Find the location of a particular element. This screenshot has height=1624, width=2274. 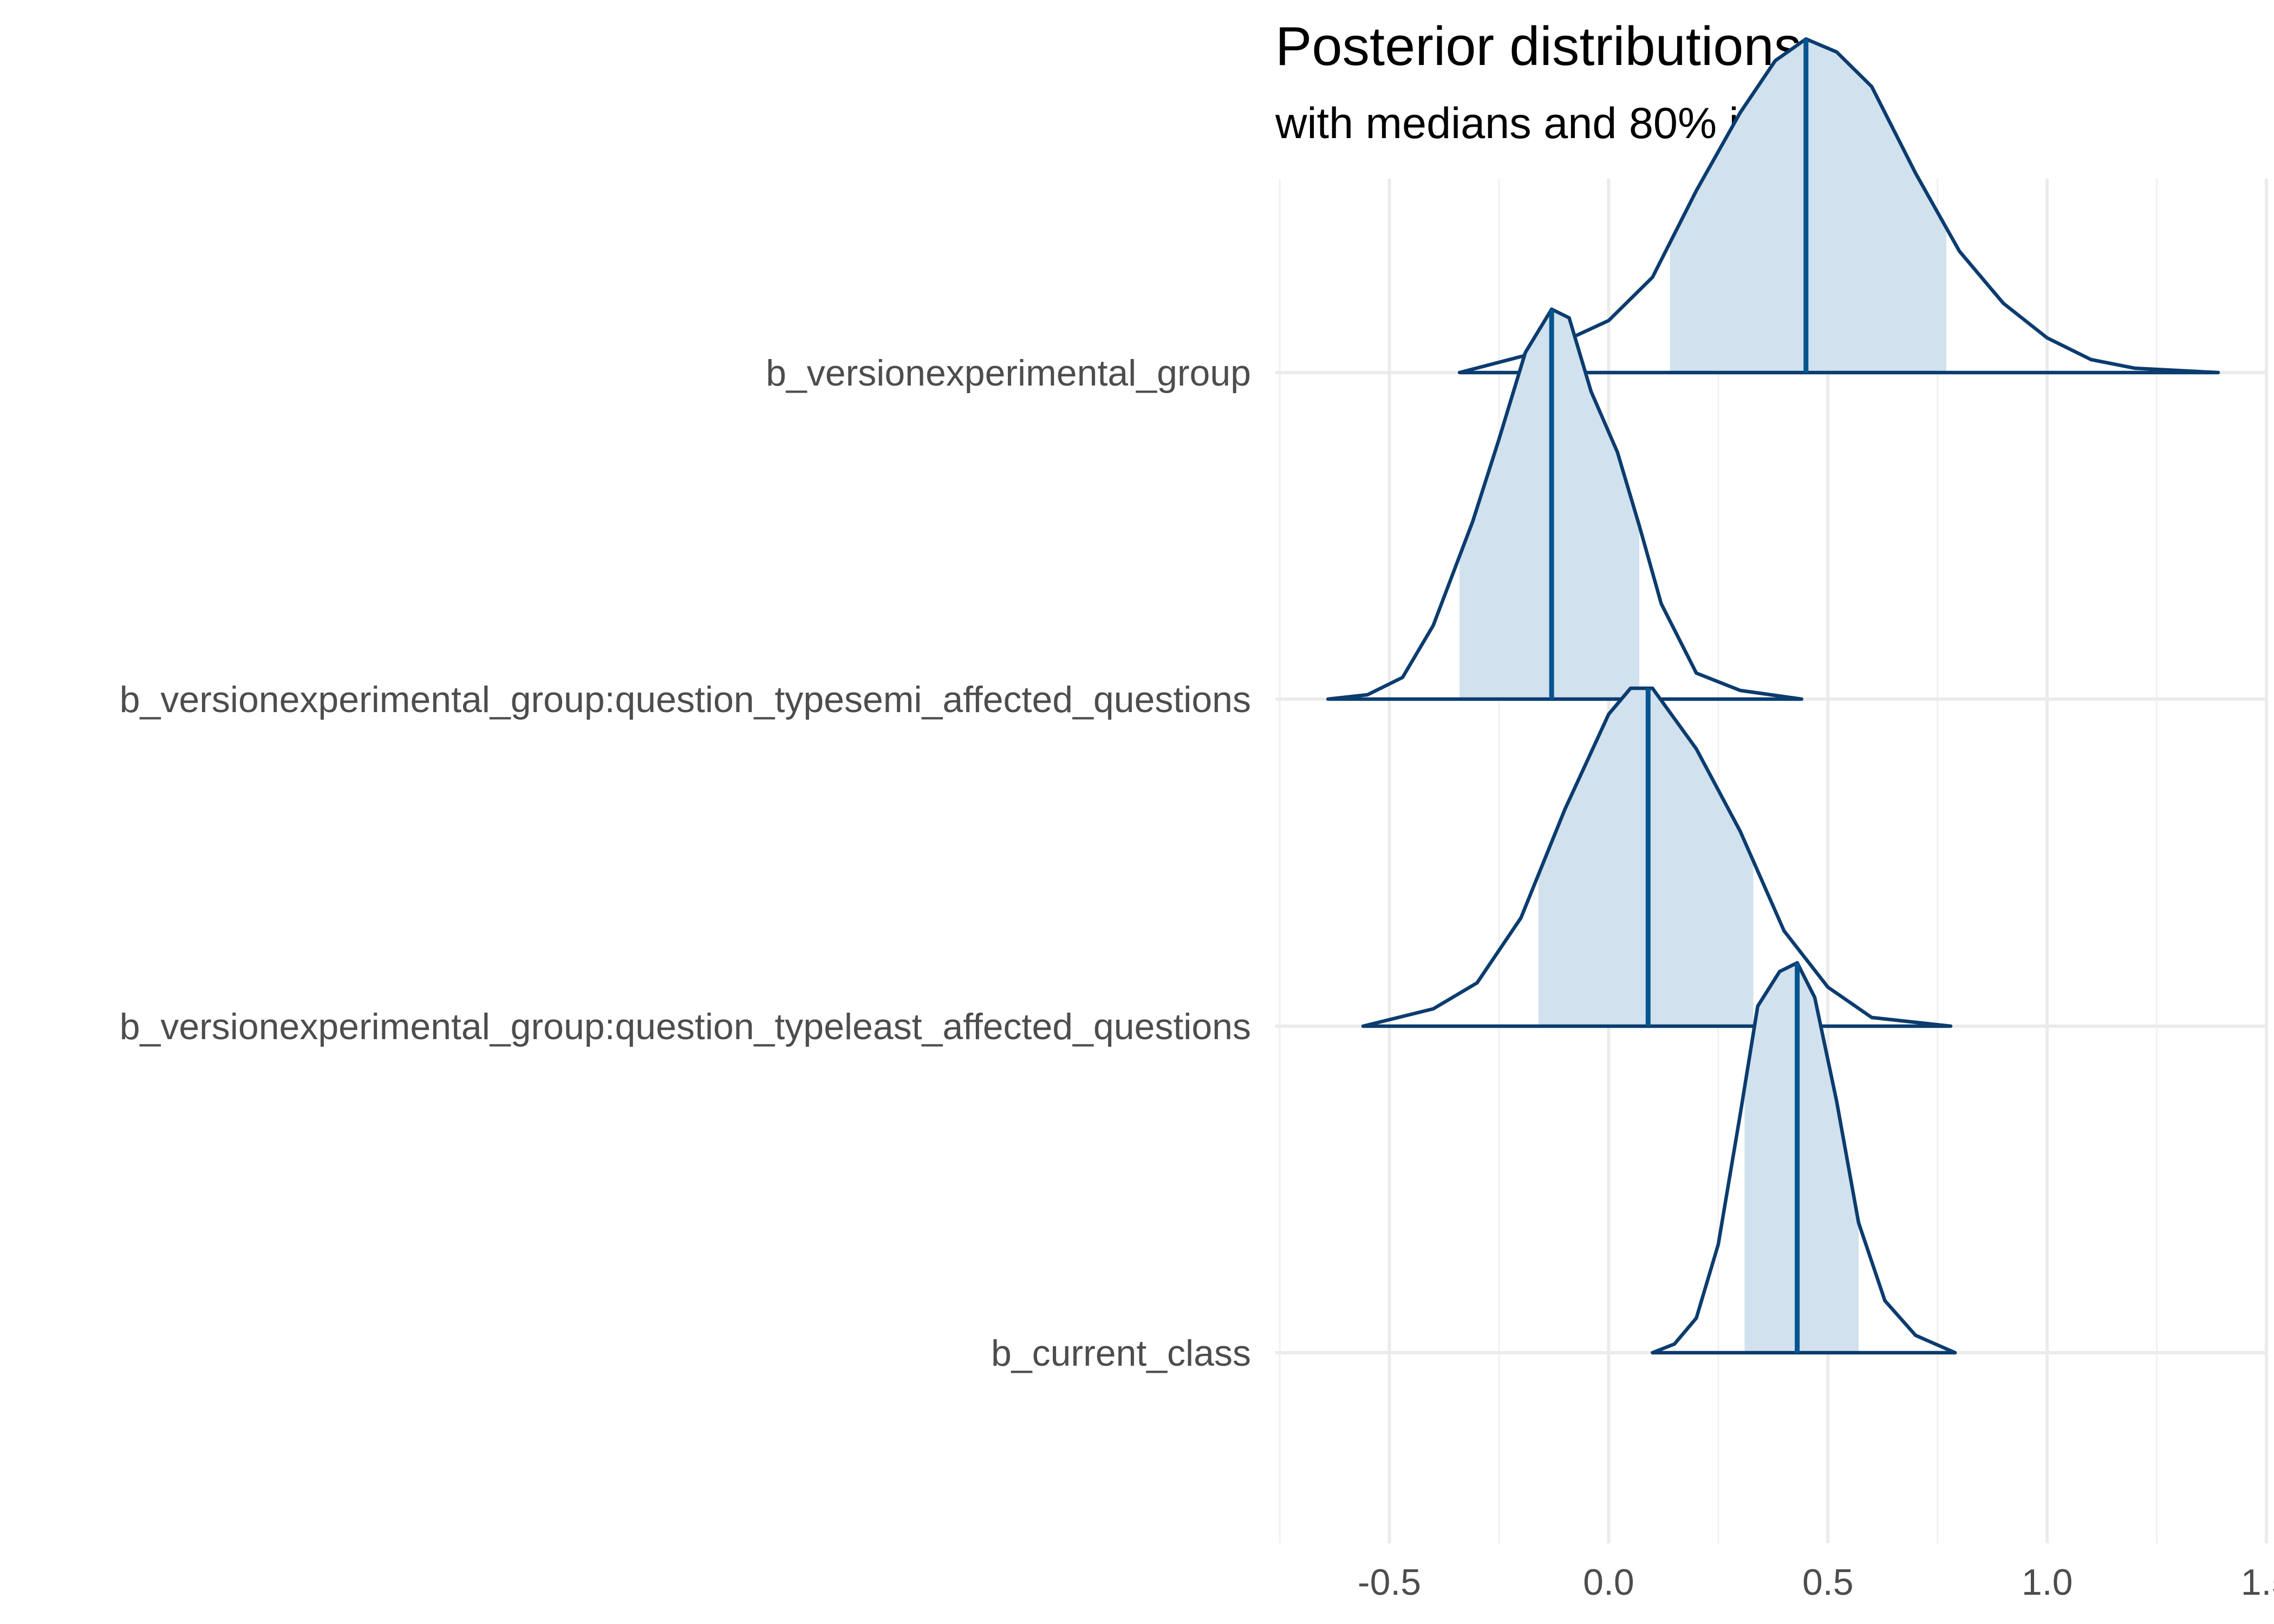

x-axis-tick-labels: -0.5 0.0 0.5 1.0 1.5 is located at coordinates (1816, 1582).